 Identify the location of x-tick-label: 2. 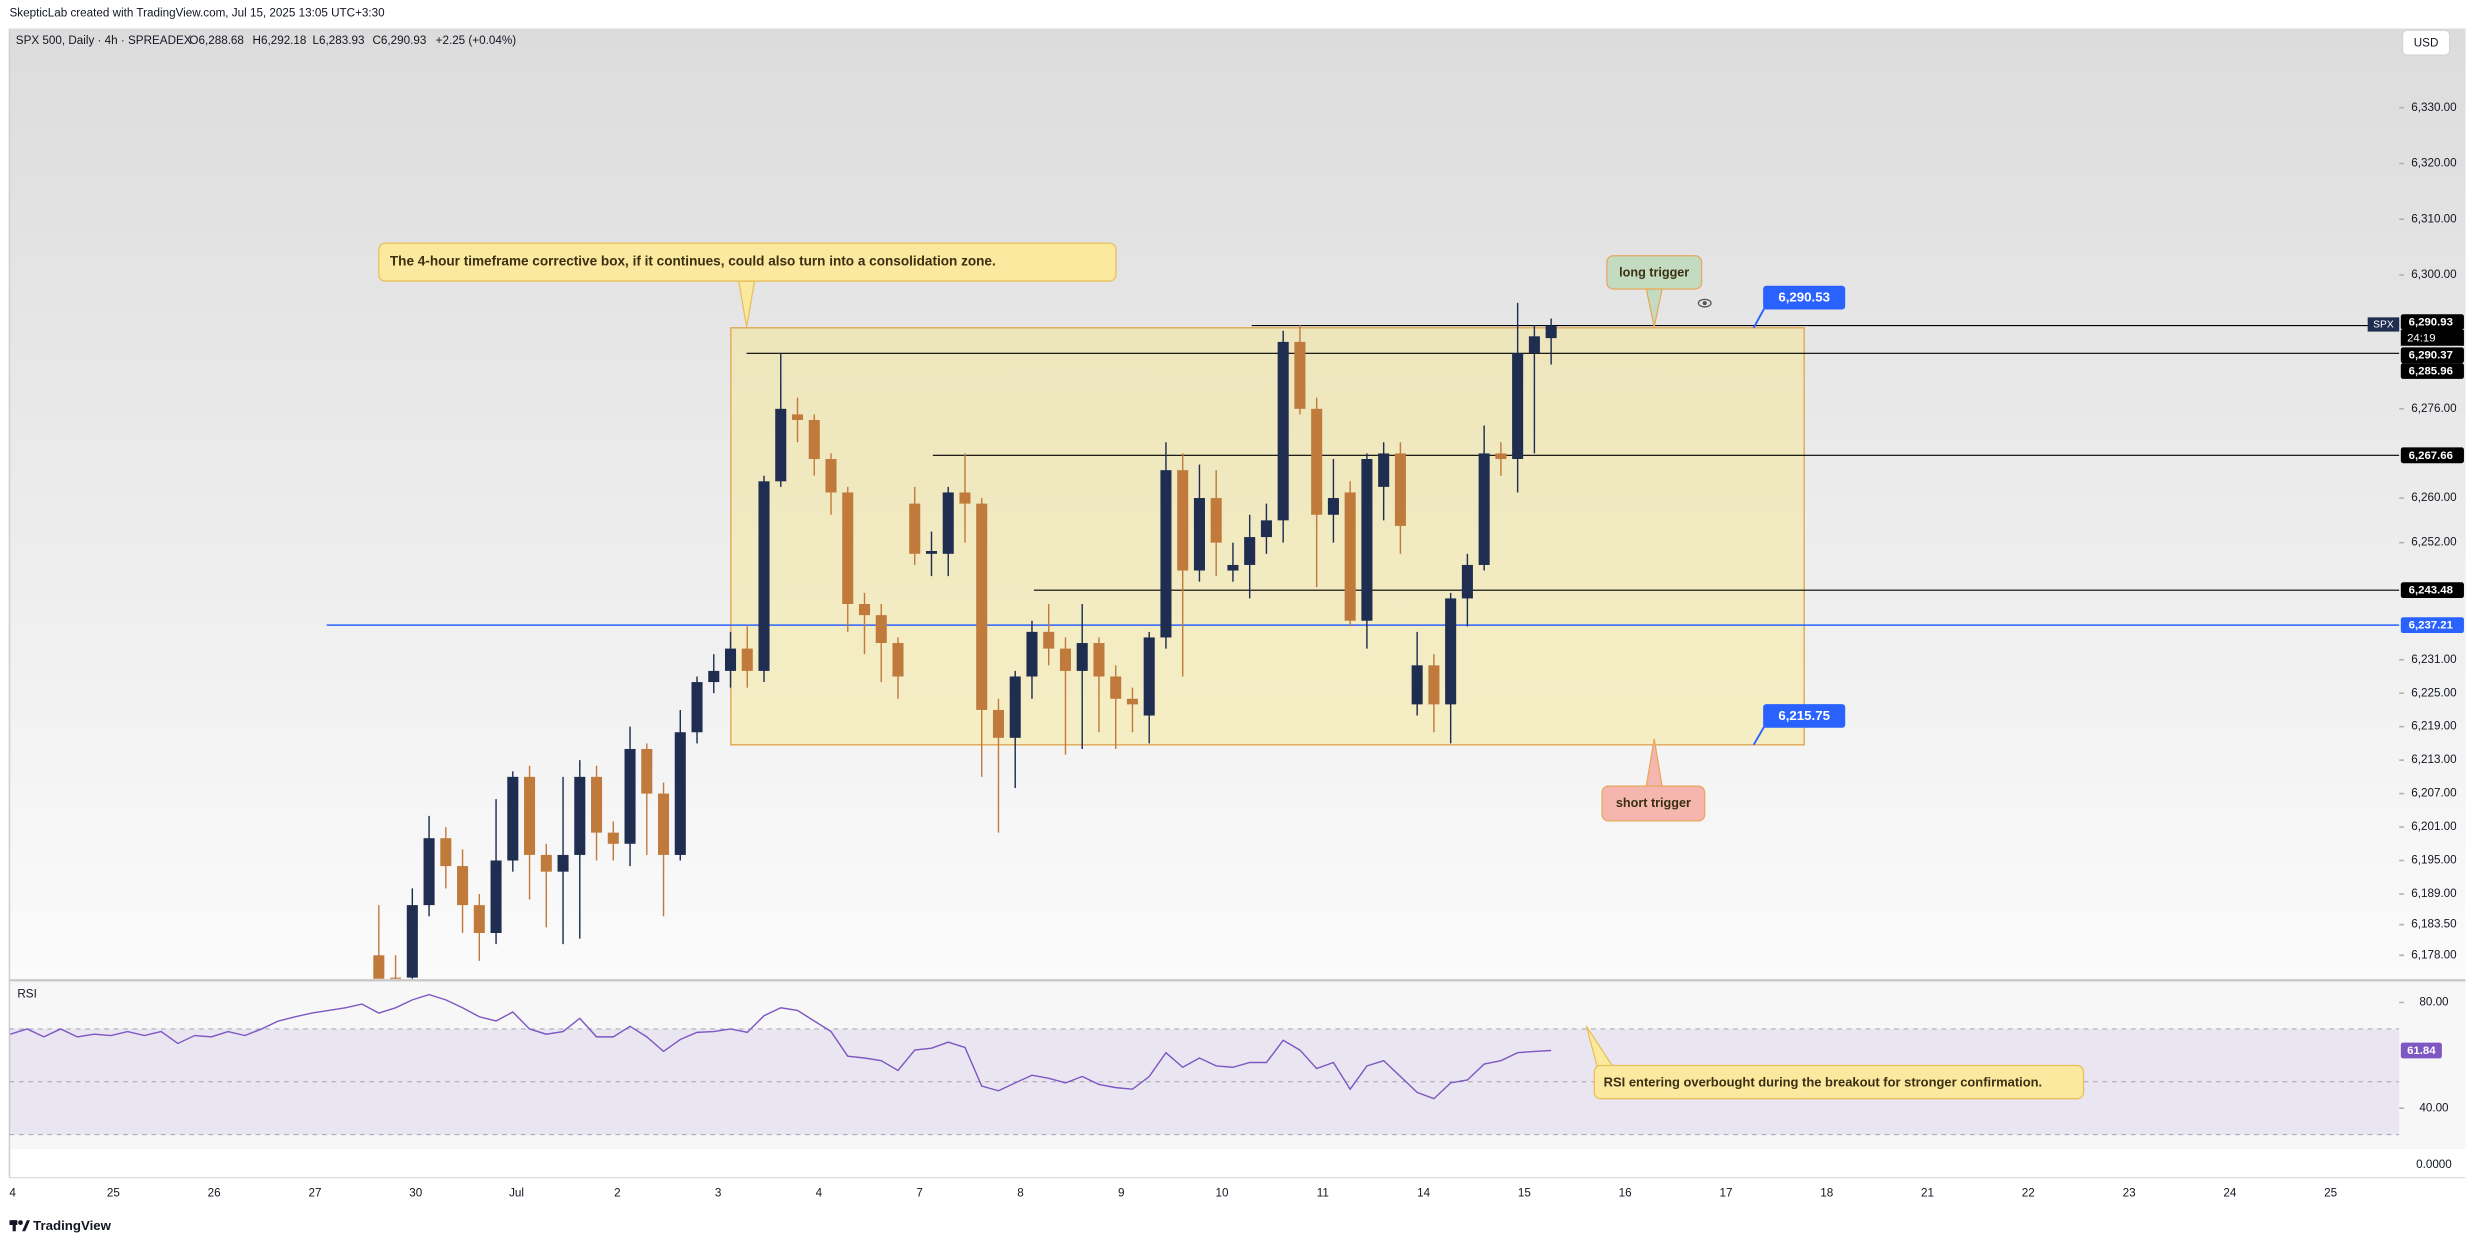
(617, 1192).